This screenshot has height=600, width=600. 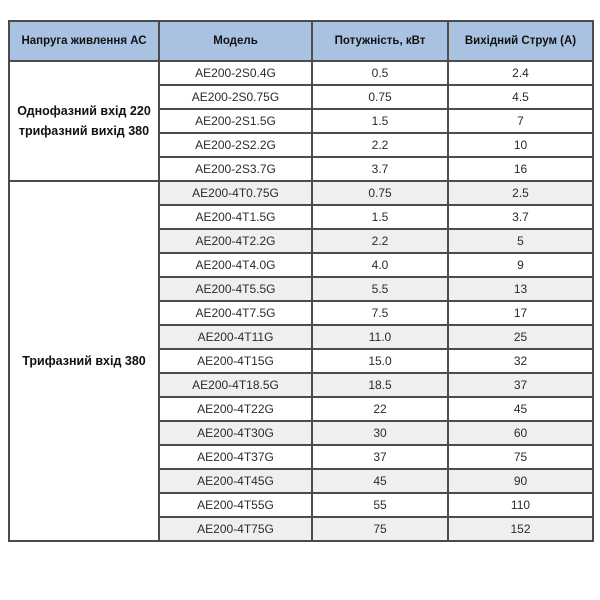 What do you see at coordinates (235, 169) in the screenshot?
I see `model-cell: AE200-2S3.7G` at bounding box center [235, 169].